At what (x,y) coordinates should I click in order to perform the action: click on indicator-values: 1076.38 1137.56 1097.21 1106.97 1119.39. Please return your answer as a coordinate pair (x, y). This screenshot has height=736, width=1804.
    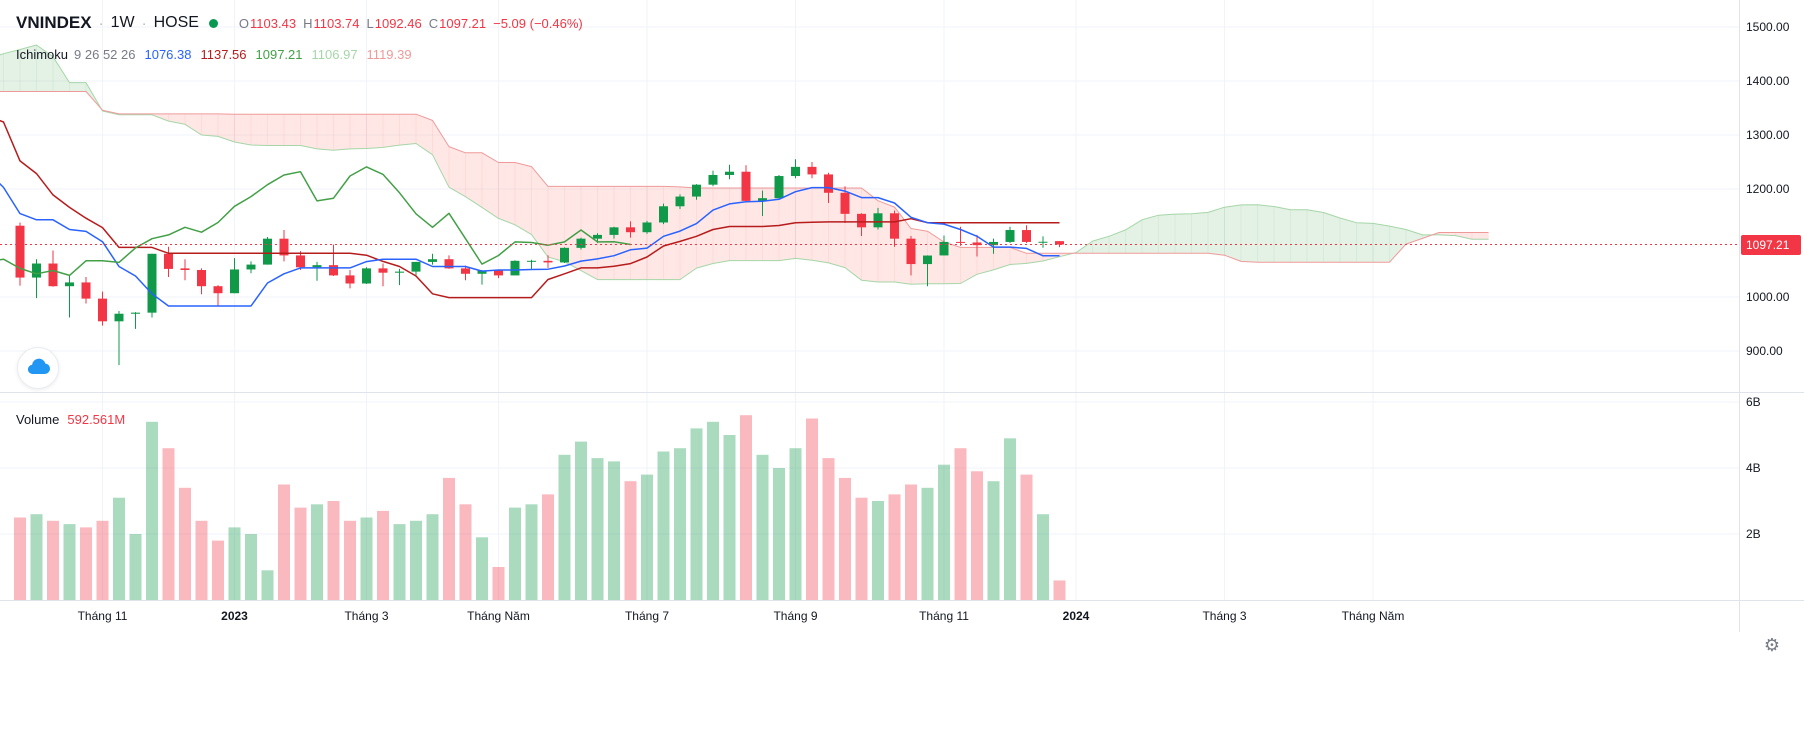
    Looking at the image, I should click on (273, 54).